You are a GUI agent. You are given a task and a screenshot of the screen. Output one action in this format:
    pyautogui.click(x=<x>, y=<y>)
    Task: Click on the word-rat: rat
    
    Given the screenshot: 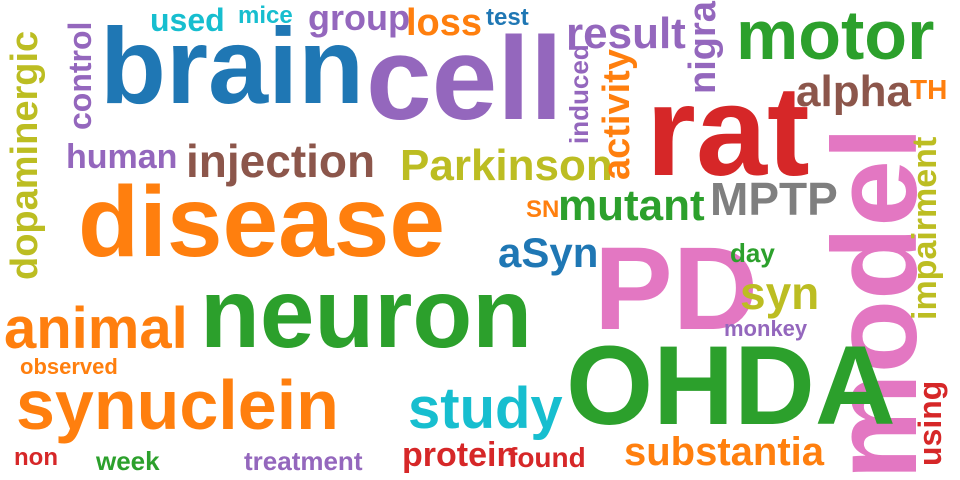 What is the action you would take?
    pyautogui.click(x=728, y=131)
    